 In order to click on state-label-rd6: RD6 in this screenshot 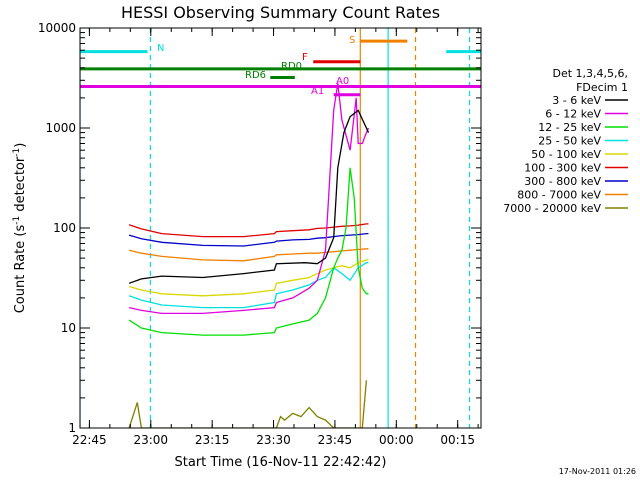, I will do `click(255, 75)`.